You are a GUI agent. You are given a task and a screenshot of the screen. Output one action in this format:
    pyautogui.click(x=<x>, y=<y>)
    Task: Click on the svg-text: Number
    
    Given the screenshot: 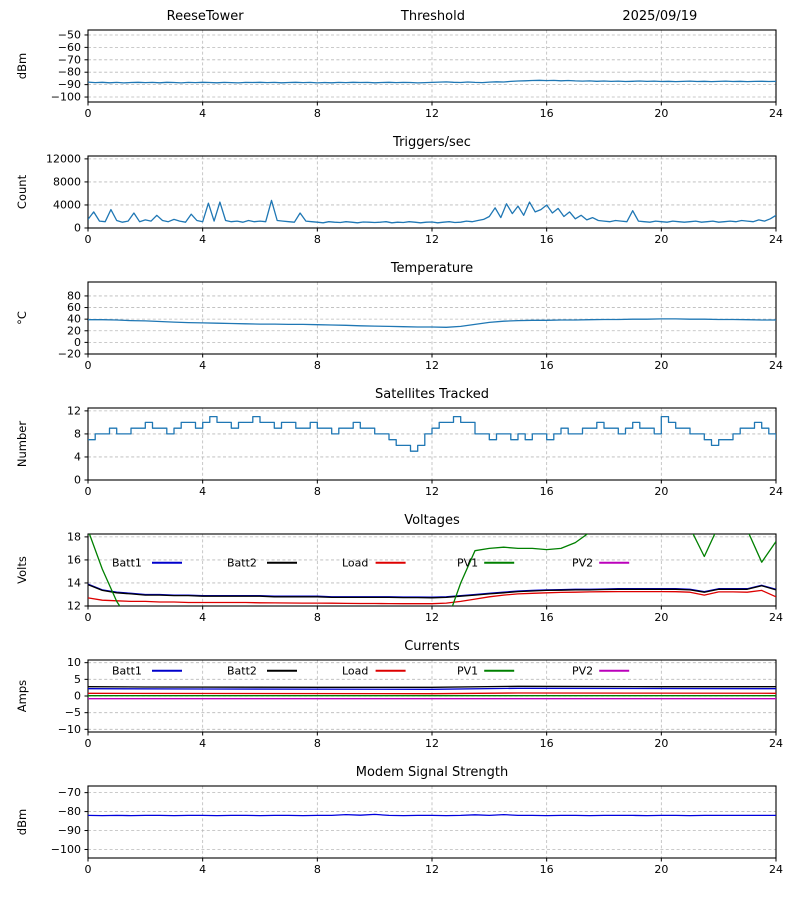 What is the action you would take?
    pyautogui.click(x=22, y=444)
    